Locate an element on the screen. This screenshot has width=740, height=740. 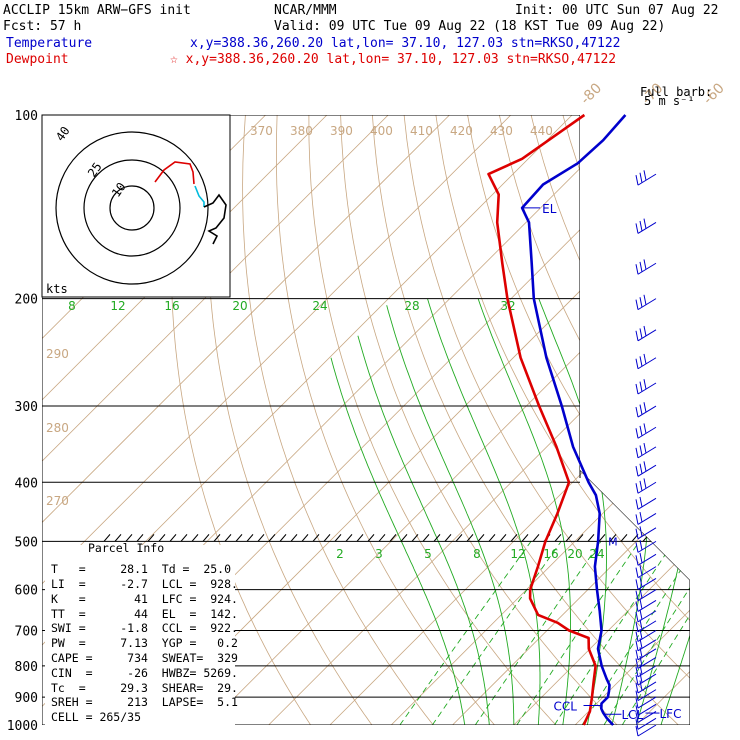
institution-label: NCAR/MMM is located at coordinates (305, 10).